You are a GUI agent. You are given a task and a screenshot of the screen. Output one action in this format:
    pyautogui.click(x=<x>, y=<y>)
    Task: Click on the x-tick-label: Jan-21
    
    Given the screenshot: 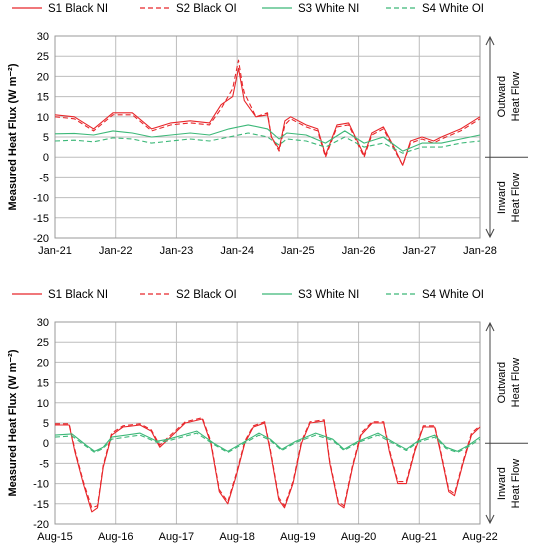 What is the action you would take?
    pyautogui.click(x=55, y=251)
    